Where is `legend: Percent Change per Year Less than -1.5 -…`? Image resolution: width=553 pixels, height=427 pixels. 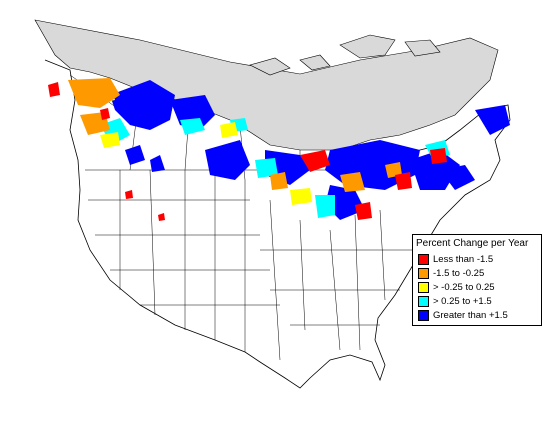
legend: Percent Change per Year Less than -1.5 -… is located at coordinates (477, 280).